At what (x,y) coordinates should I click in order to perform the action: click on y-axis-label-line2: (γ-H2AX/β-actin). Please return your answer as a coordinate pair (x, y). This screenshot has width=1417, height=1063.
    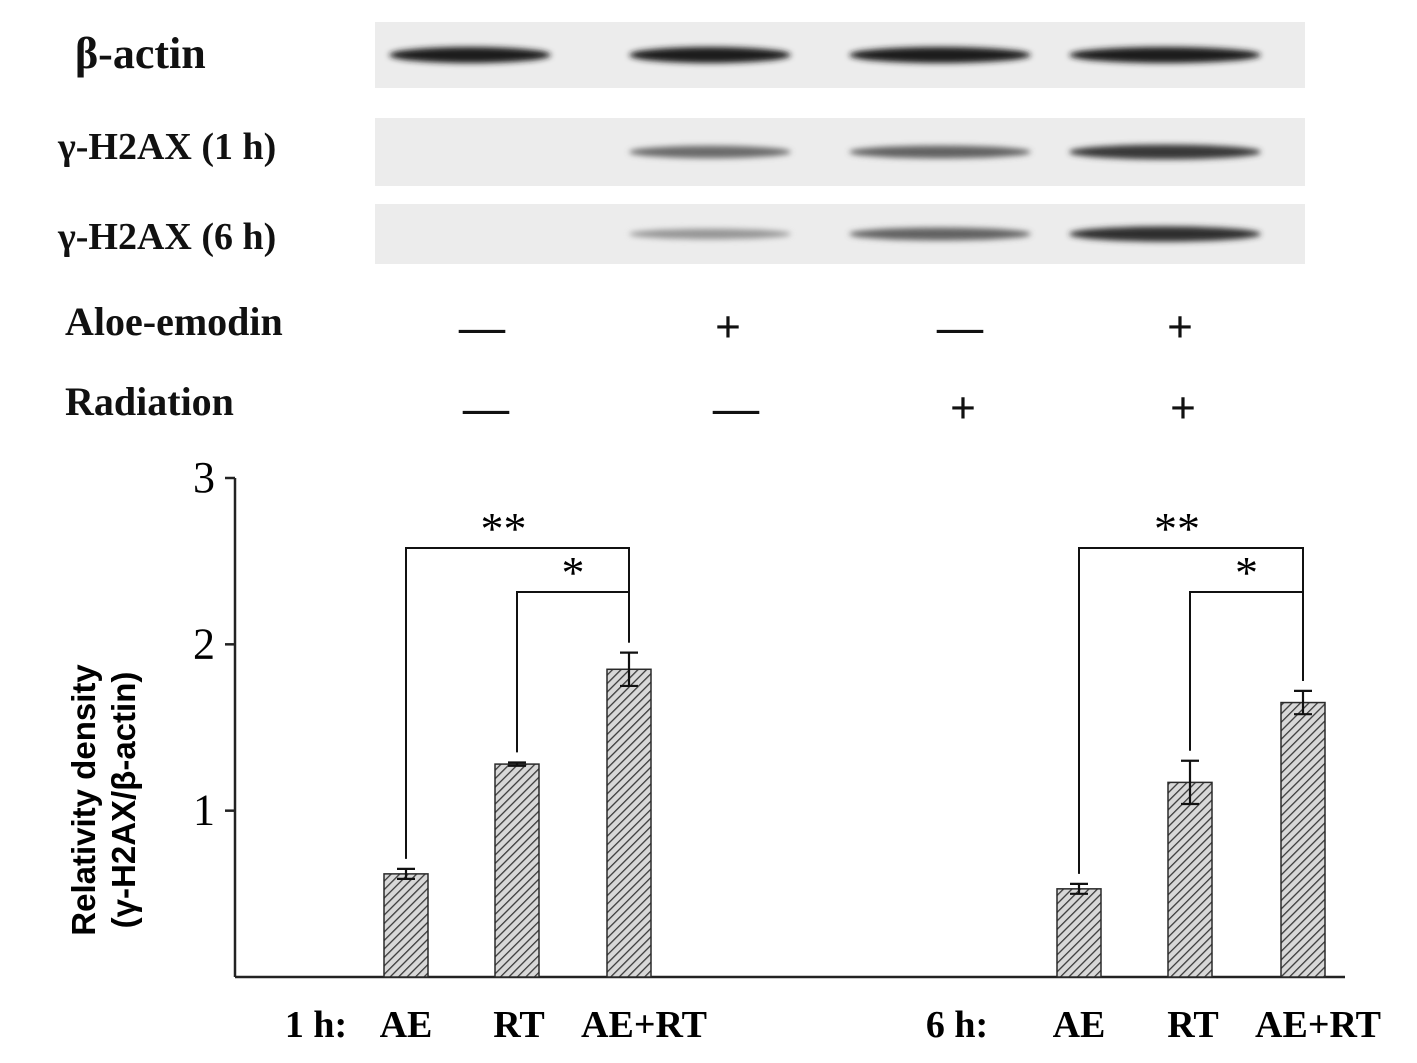
    Looking at the image, I should click on (123, 800).